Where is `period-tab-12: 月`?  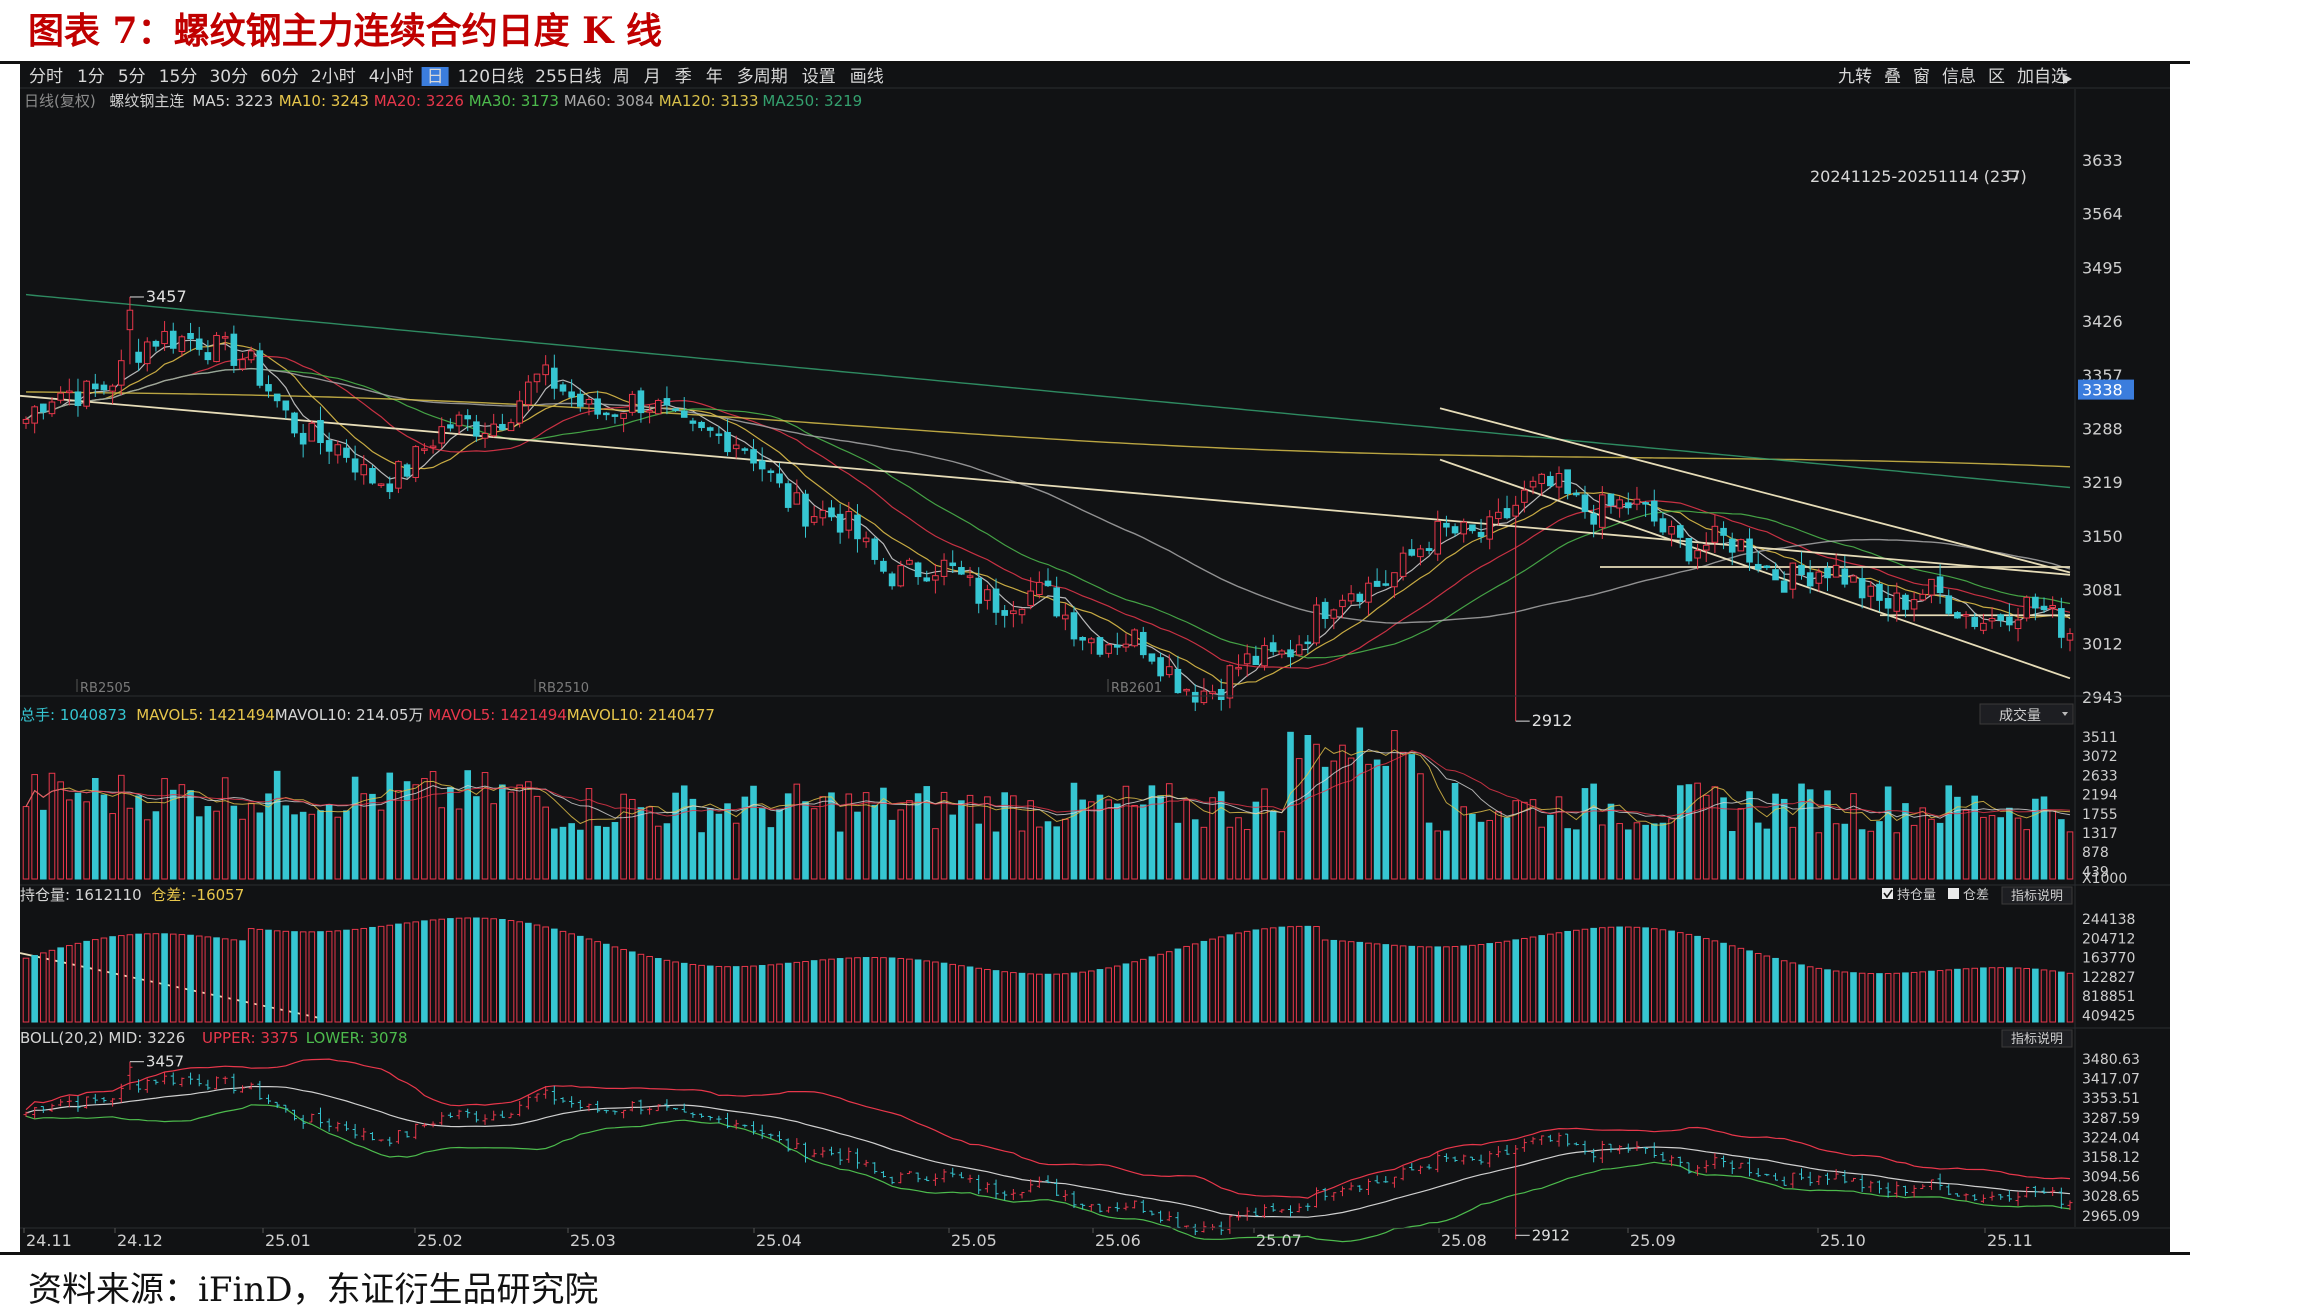
period-tab-12: 月 is located at coordinates (652, 77).